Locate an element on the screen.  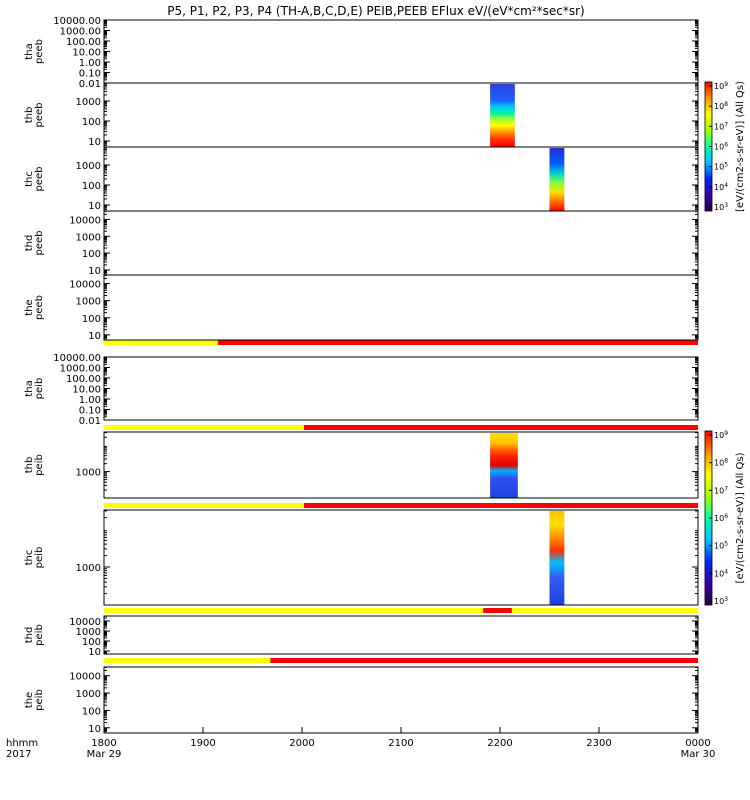
colorbar-title: [eV/(cm2-s-sr-eV)] (All Qs) is located at coordinates (740, 517).